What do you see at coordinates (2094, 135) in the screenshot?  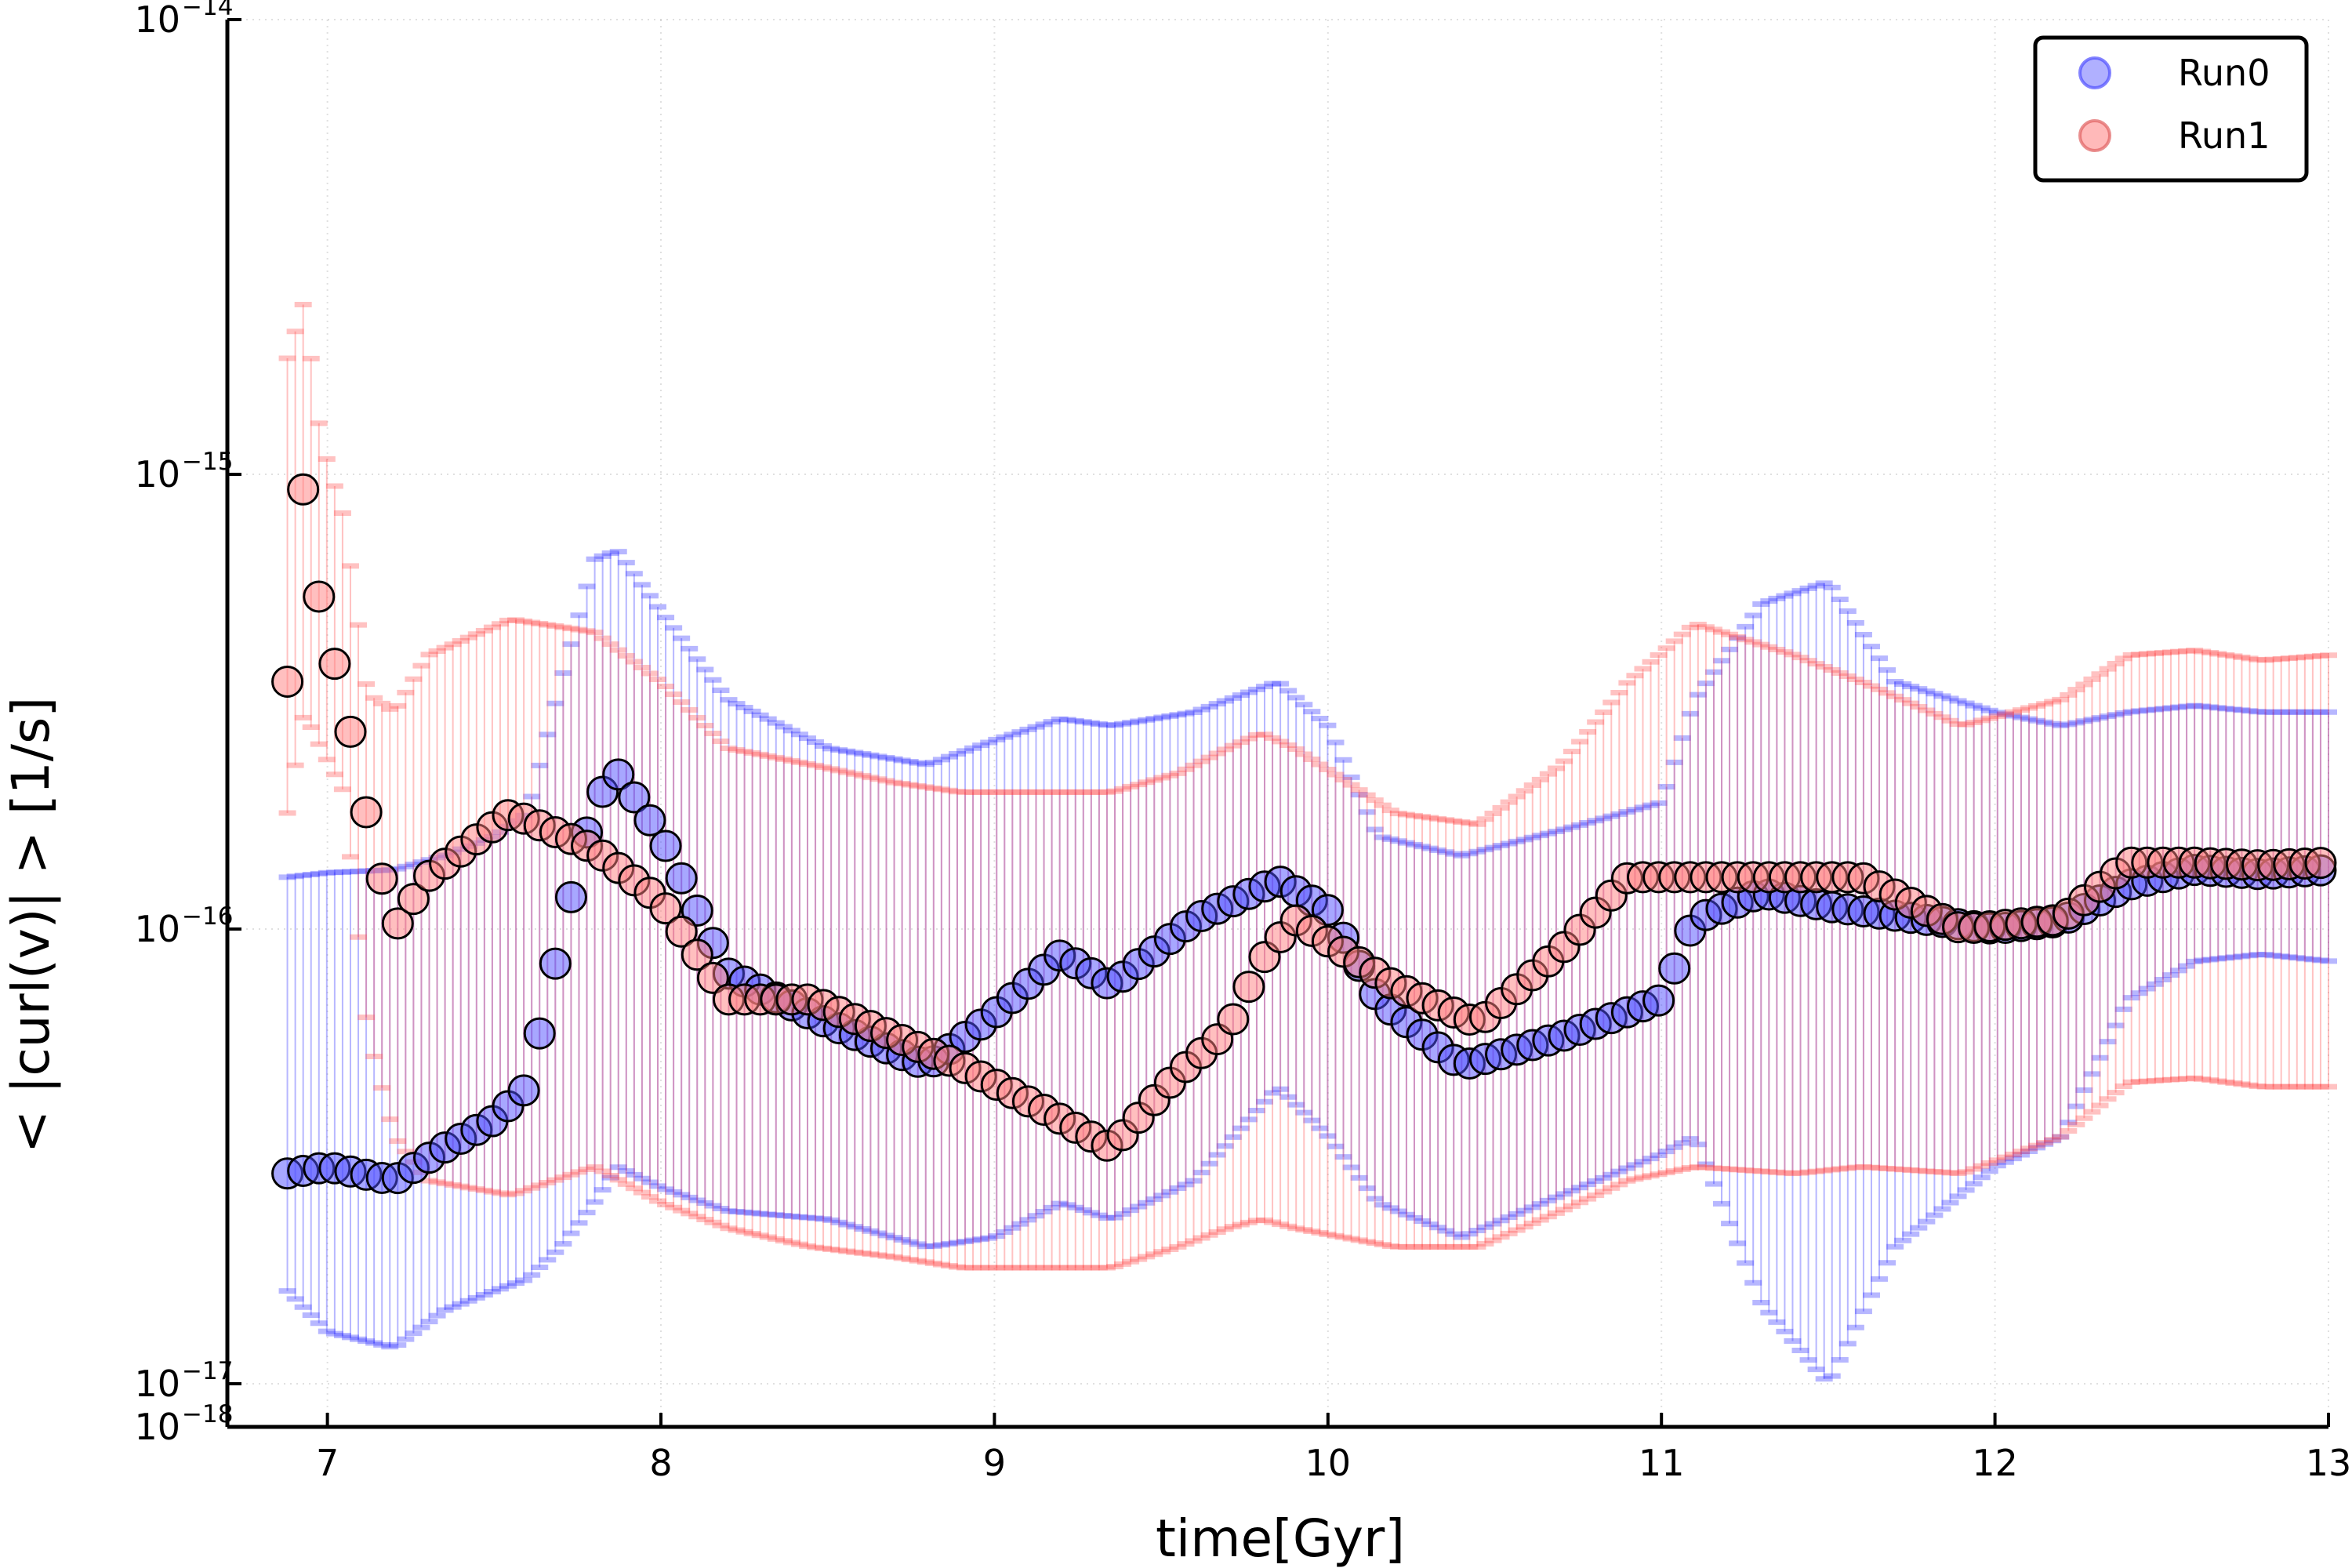 I see `legend-marker-run1` at bounding box center [2094, 135].